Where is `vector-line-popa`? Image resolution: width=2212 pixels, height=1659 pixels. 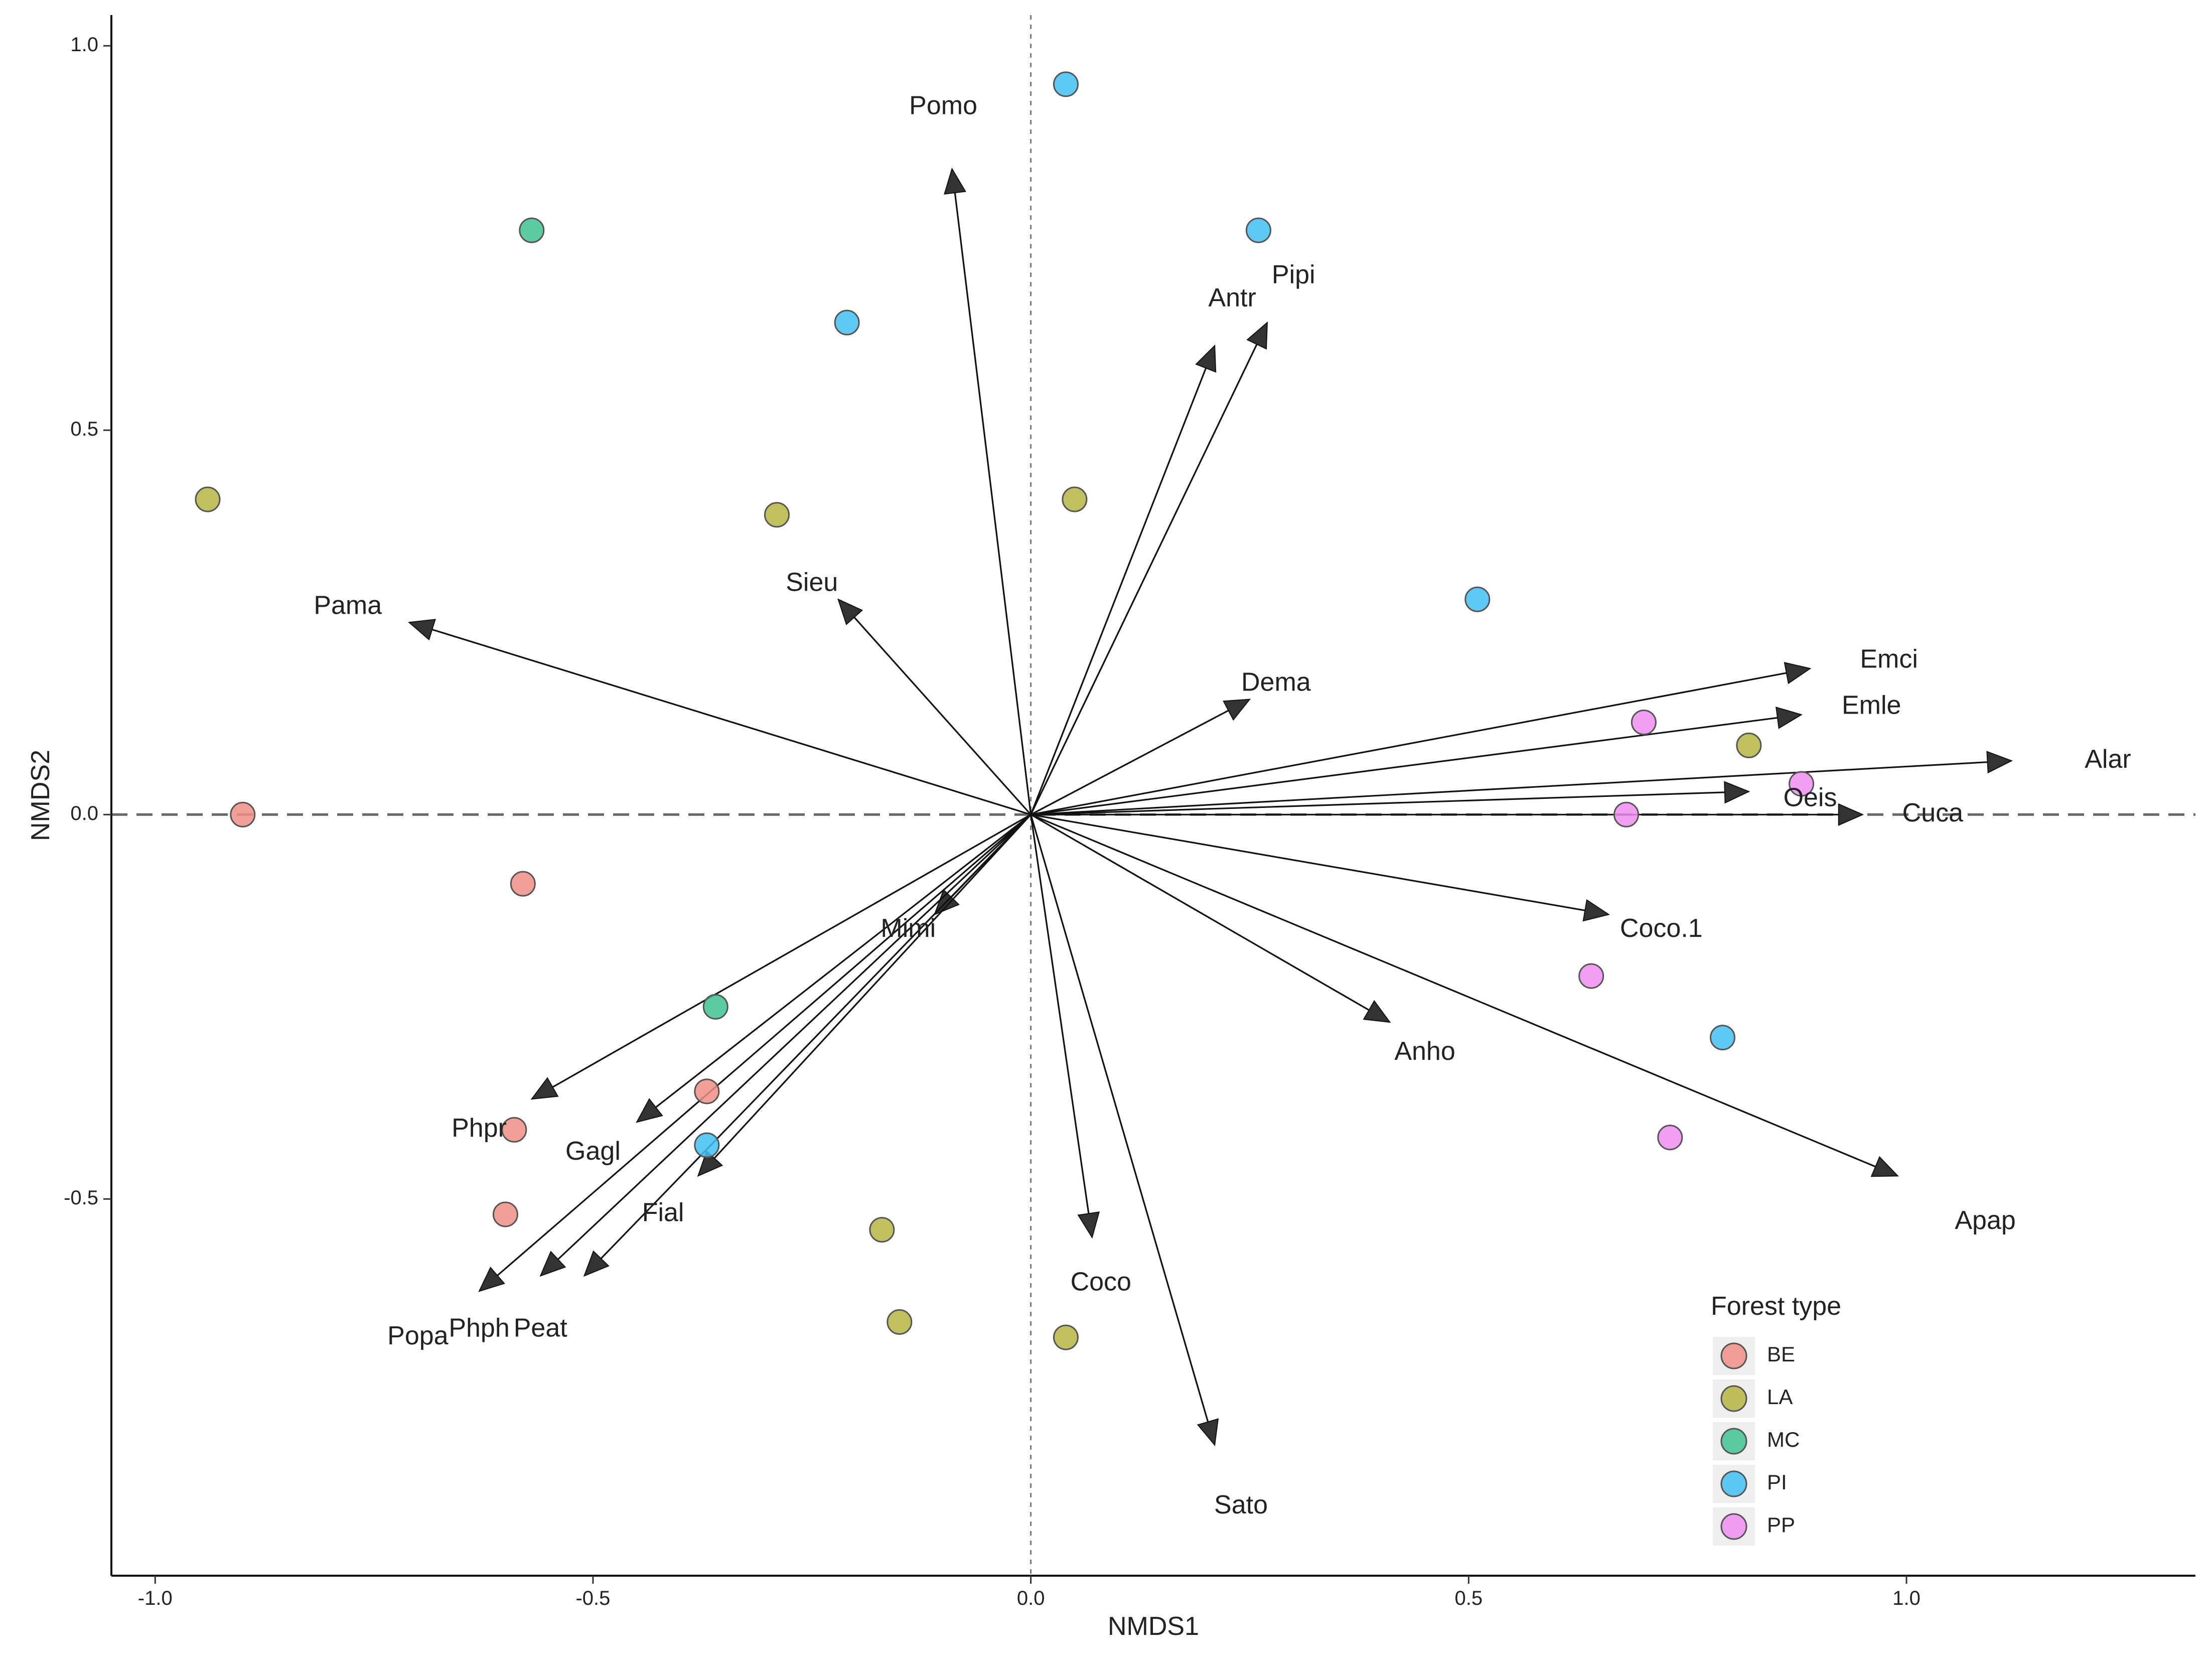 vector-line-popa is located at coordinates (764, 1045).